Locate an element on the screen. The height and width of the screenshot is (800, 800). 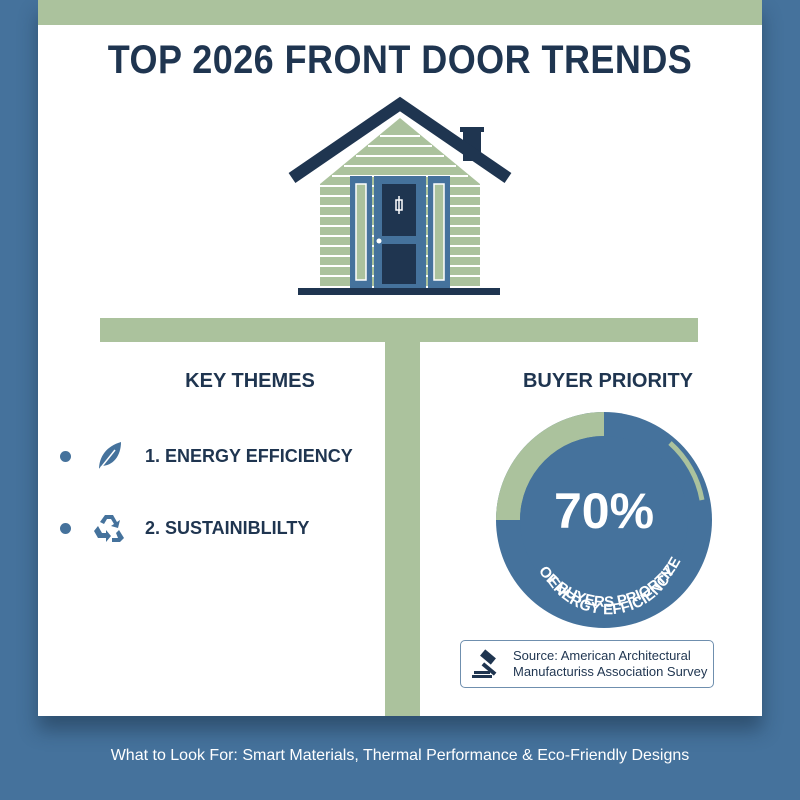
page-title: TOP 2026 FRONT DOOR TRENDS is located at coordinates (400, 60).